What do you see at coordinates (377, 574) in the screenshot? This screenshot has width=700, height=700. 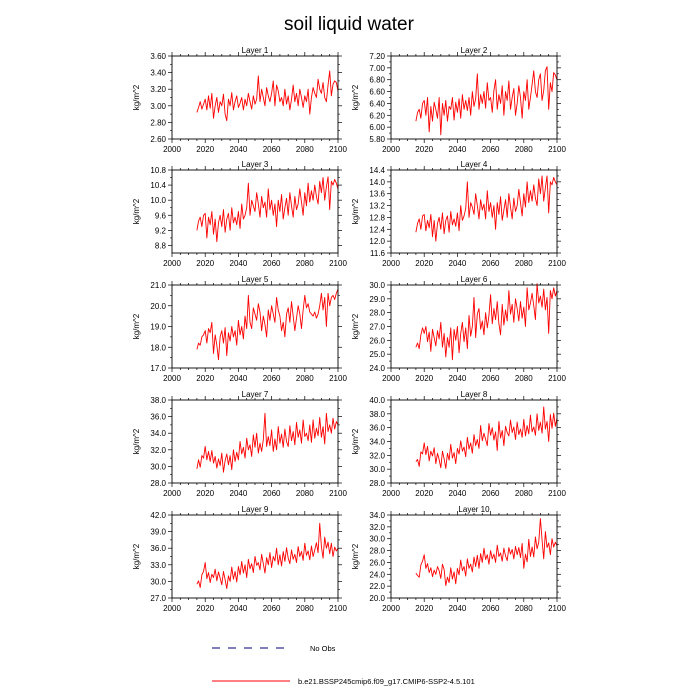 I see `y-tick-label: 24.0` at bounding box center [377, 574].